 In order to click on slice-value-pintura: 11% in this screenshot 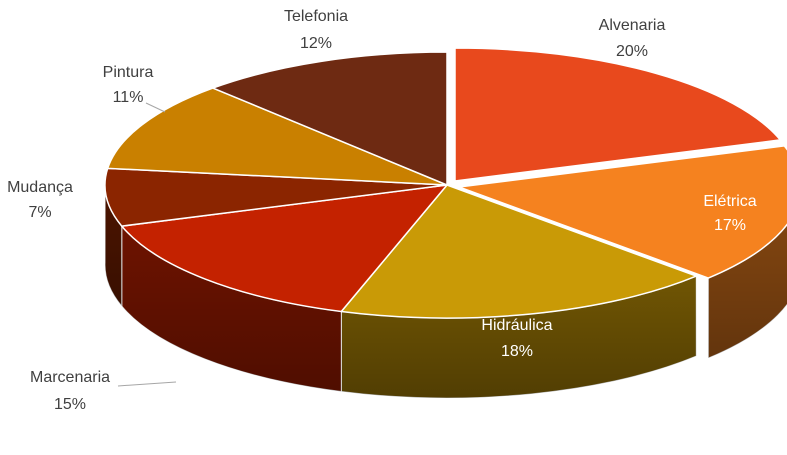, I will do `click(128, 97)`.